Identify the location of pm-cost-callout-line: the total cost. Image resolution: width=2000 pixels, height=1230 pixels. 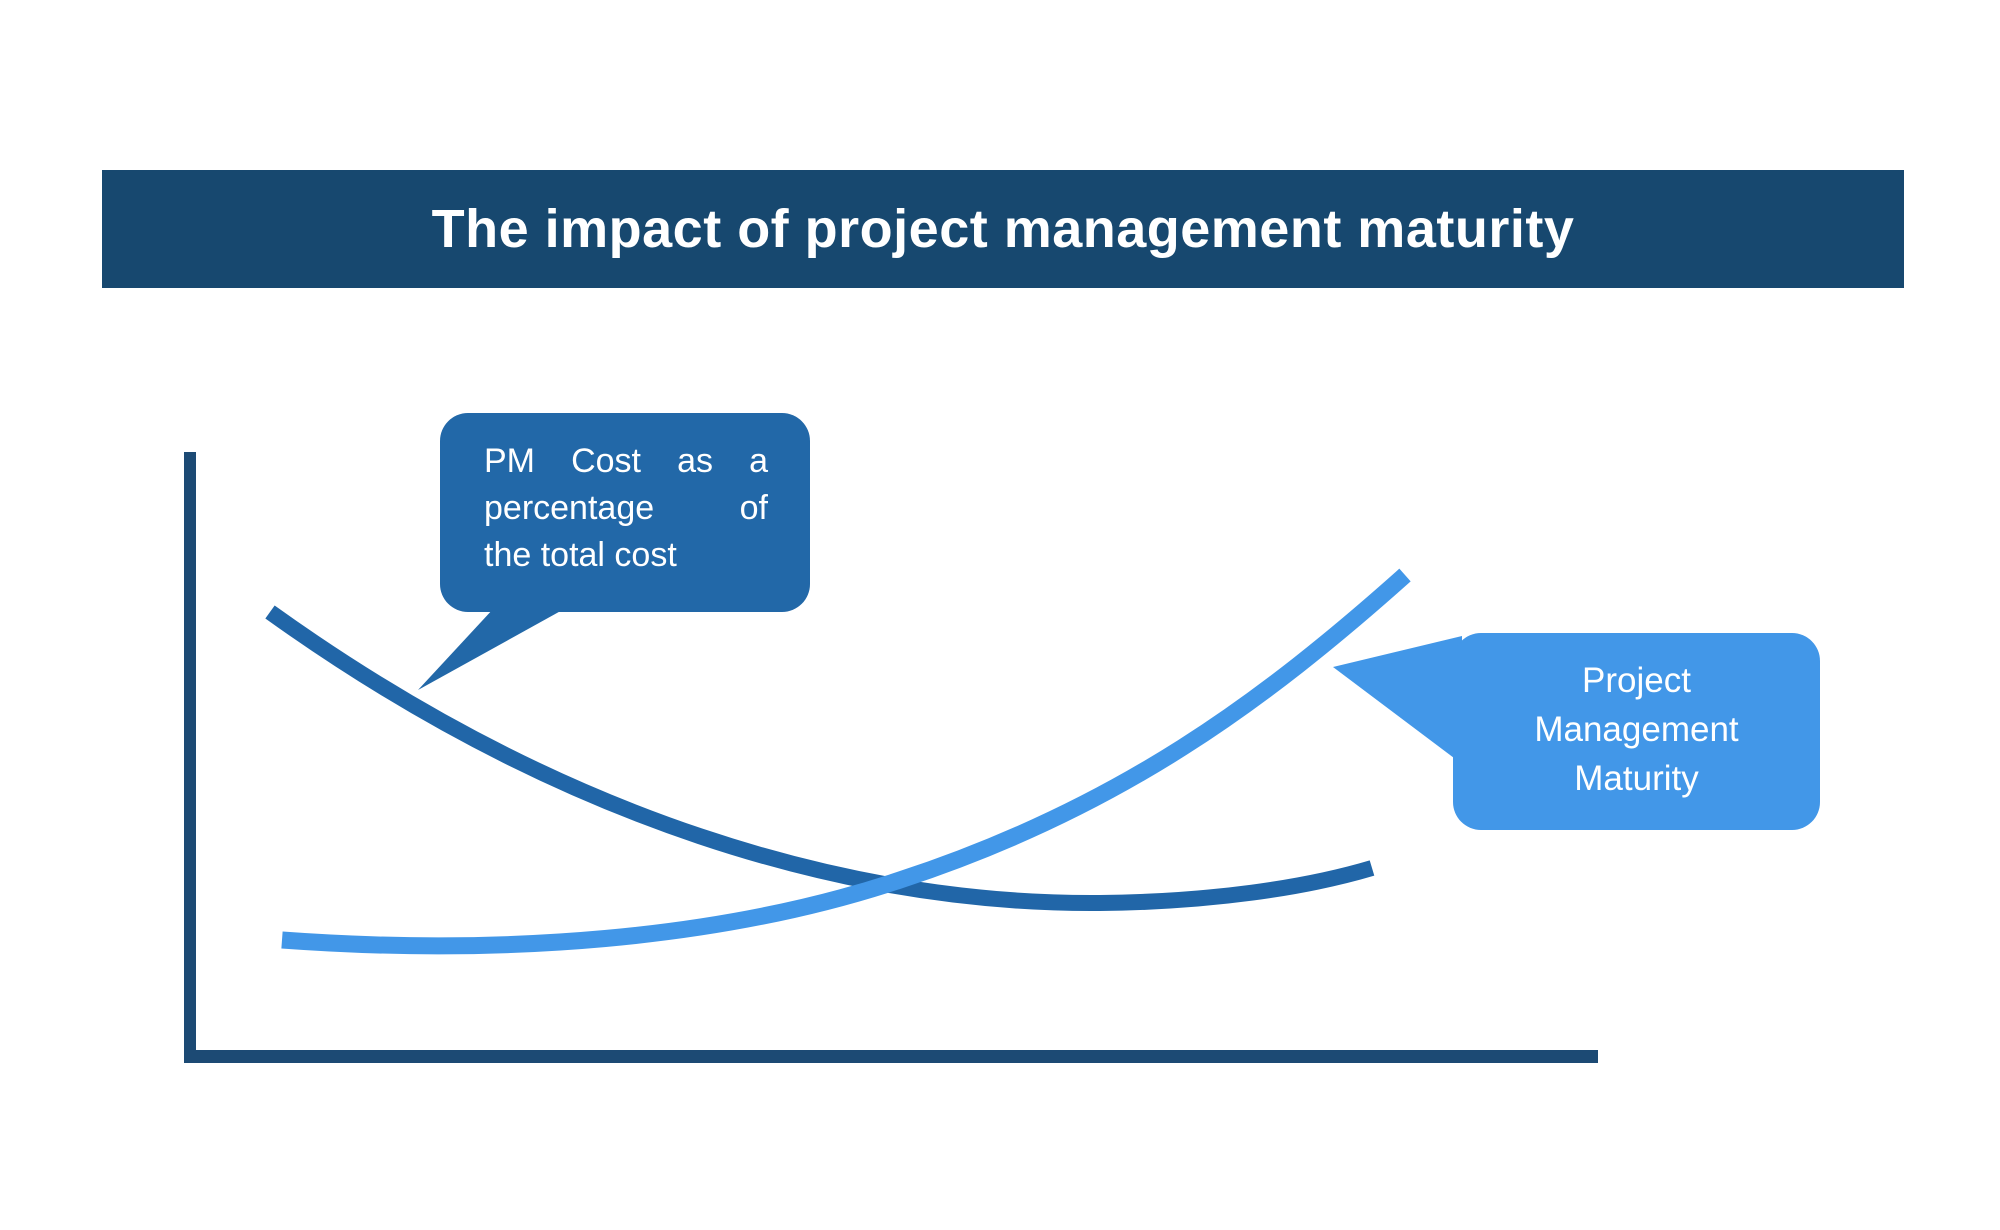
(580, 555).